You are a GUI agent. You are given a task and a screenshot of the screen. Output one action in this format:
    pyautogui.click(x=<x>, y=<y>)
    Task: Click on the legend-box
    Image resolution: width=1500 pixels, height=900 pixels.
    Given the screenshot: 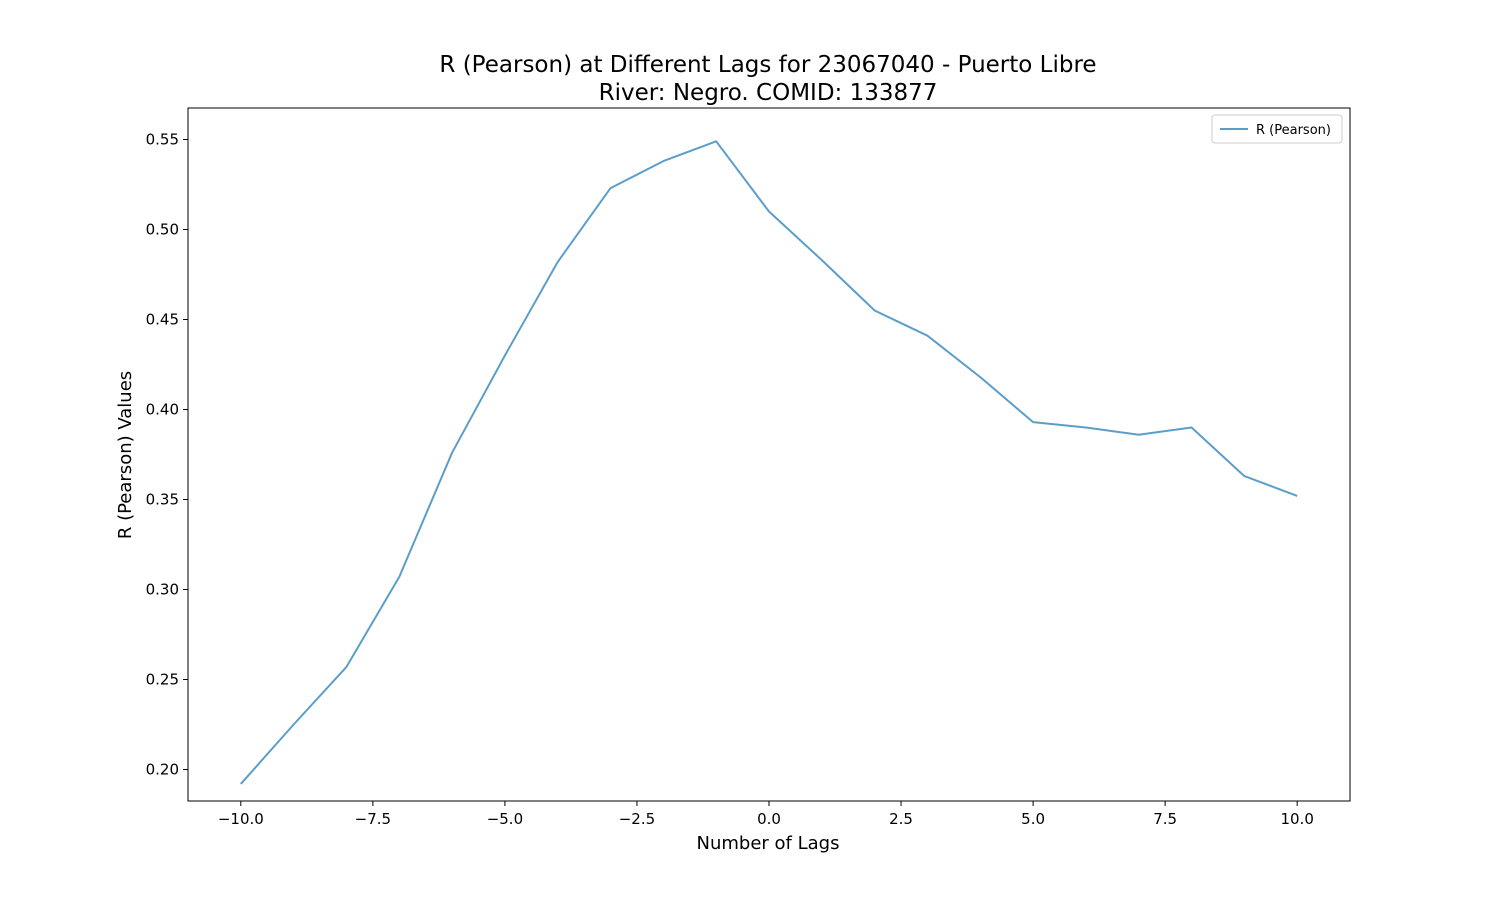 What is the action you would take?
    pyautogui.click(x=1277, y=129)
    